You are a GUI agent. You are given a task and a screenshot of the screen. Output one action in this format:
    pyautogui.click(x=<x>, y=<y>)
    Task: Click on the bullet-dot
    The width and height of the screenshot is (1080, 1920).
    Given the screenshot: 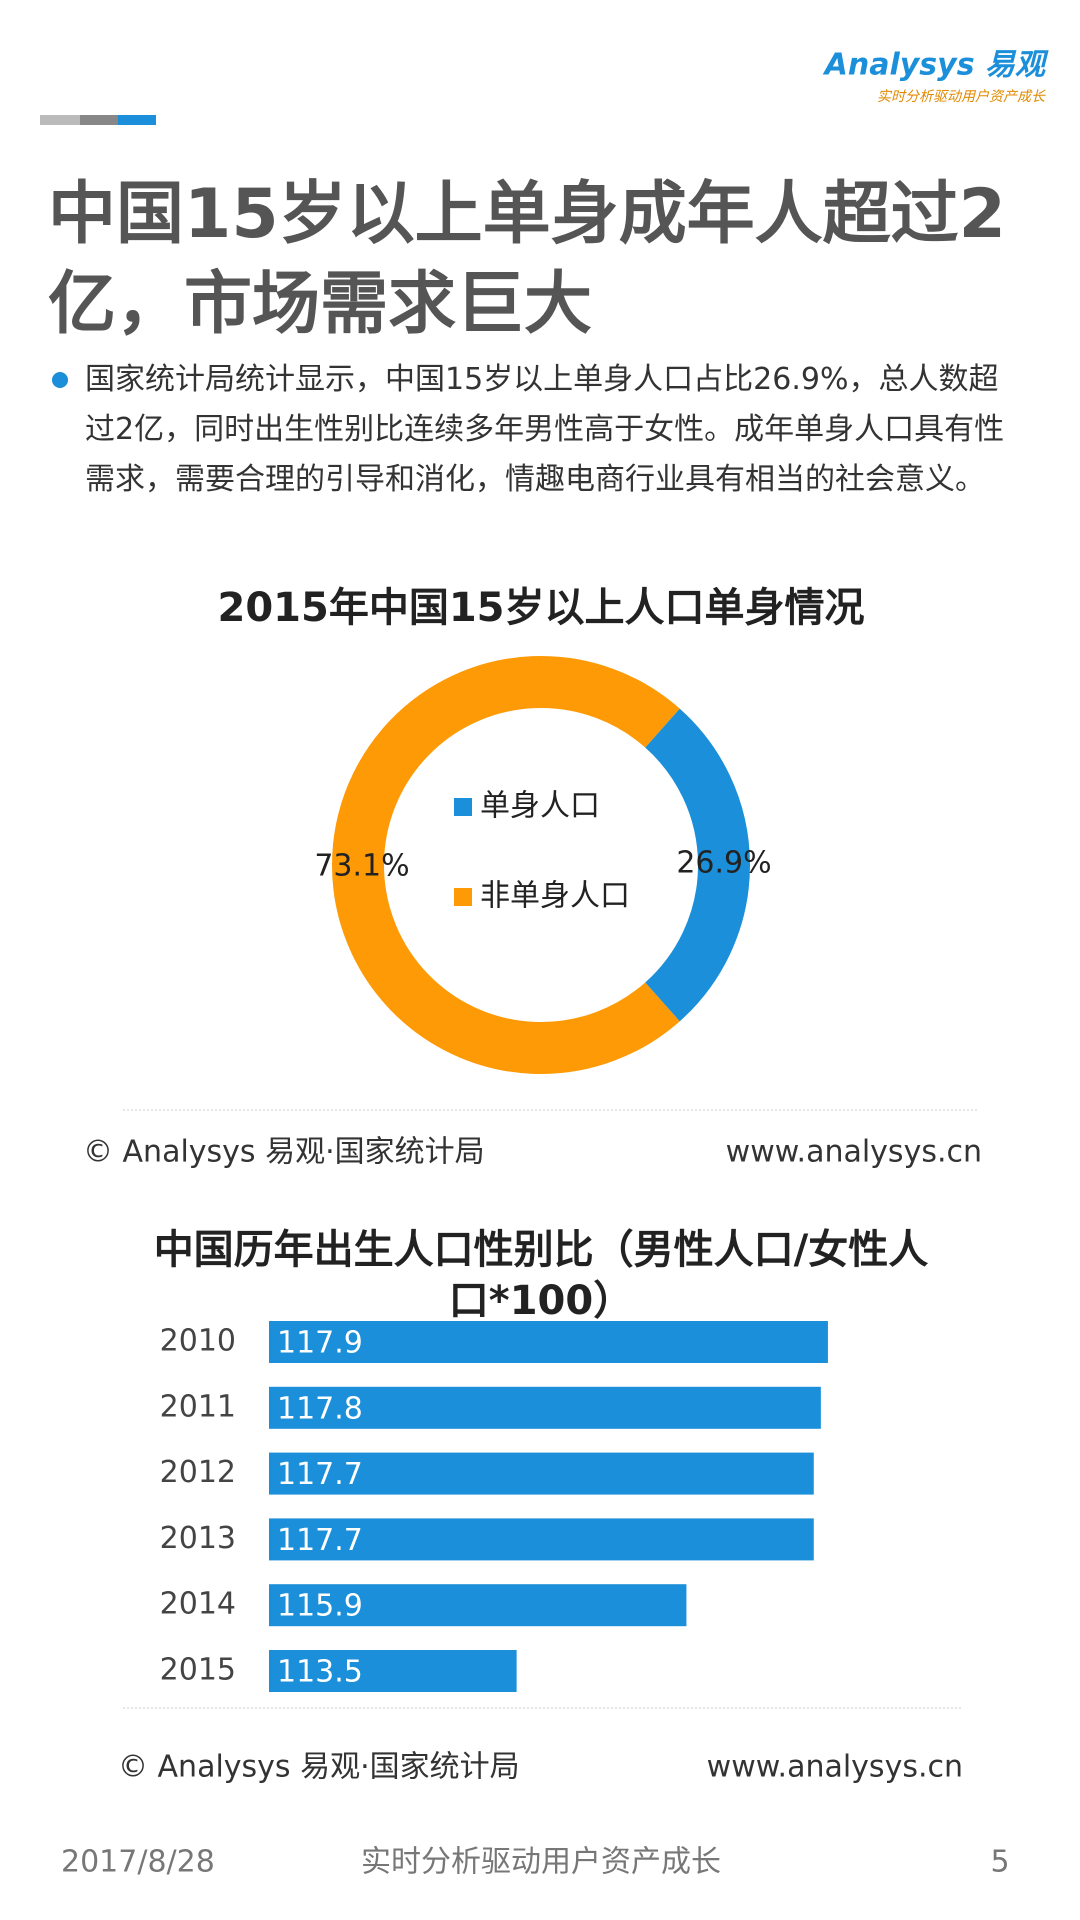 What is the action you would take?
    pyautogui.click(x=60, y=380)
    